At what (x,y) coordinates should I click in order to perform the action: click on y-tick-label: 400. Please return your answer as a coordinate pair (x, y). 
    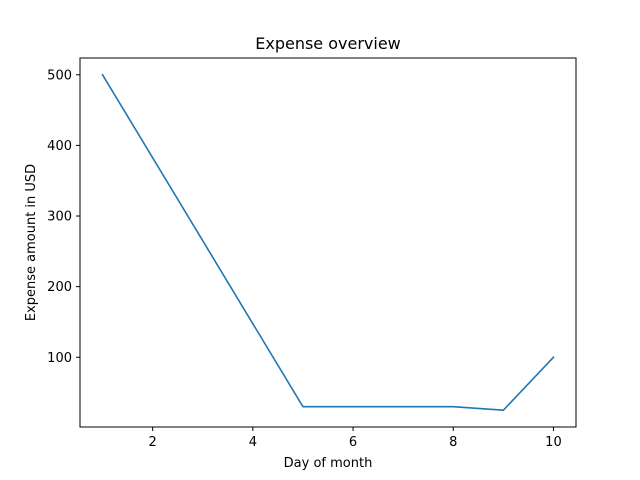
    Looking at the image, I should click on (59, 146).